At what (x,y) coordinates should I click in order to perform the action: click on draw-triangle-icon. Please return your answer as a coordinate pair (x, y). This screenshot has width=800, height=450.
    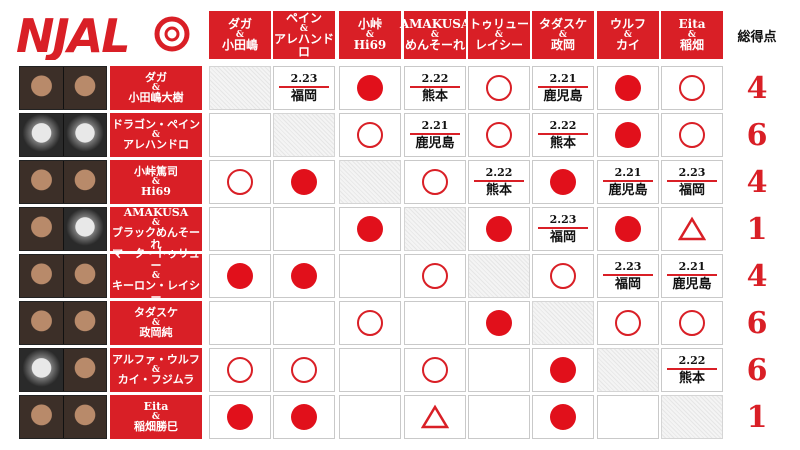
    Looking at the image, I should click on (435, 416).